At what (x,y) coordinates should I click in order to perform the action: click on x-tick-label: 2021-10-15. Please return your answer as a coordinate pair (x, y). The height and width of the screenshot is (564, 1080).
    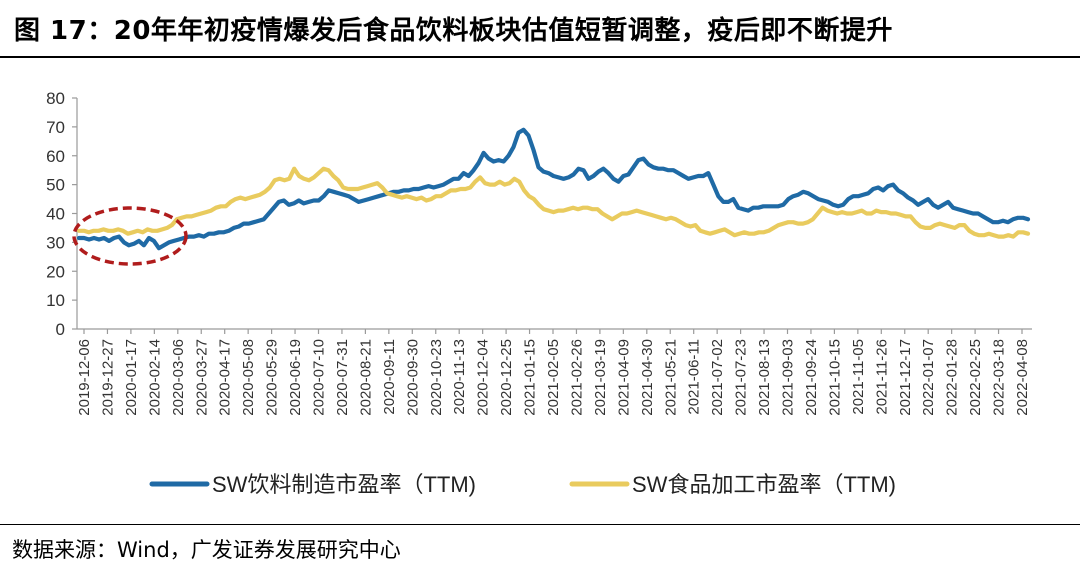
    Looking at the image, I should click on (834, 377).